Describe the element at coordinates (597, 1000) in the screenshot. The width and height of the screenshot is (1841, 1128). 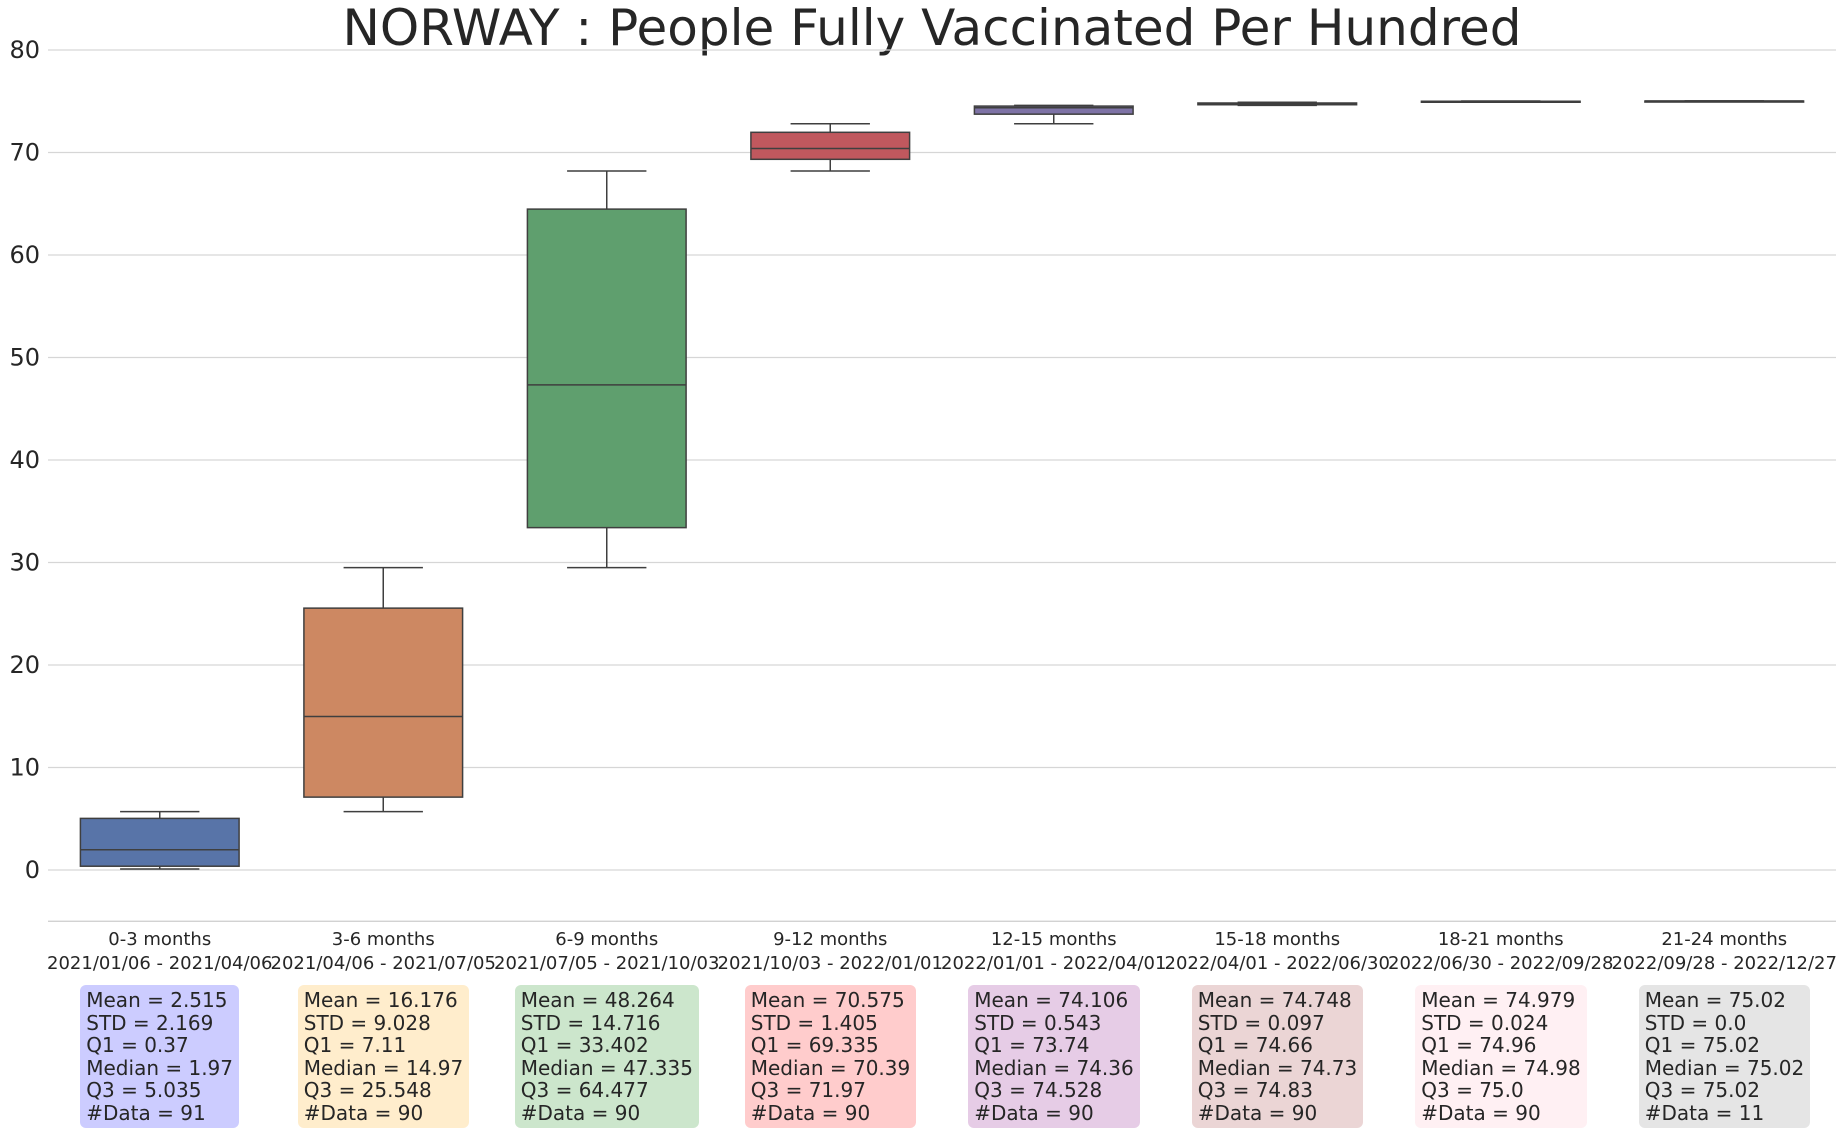
I see `stat-line: Mean = 48.264` at that location.